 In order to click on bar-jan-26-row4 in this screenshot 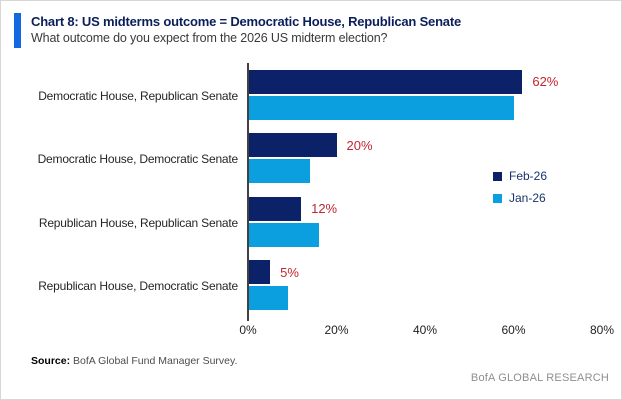, I will do `click(268, 298)`.